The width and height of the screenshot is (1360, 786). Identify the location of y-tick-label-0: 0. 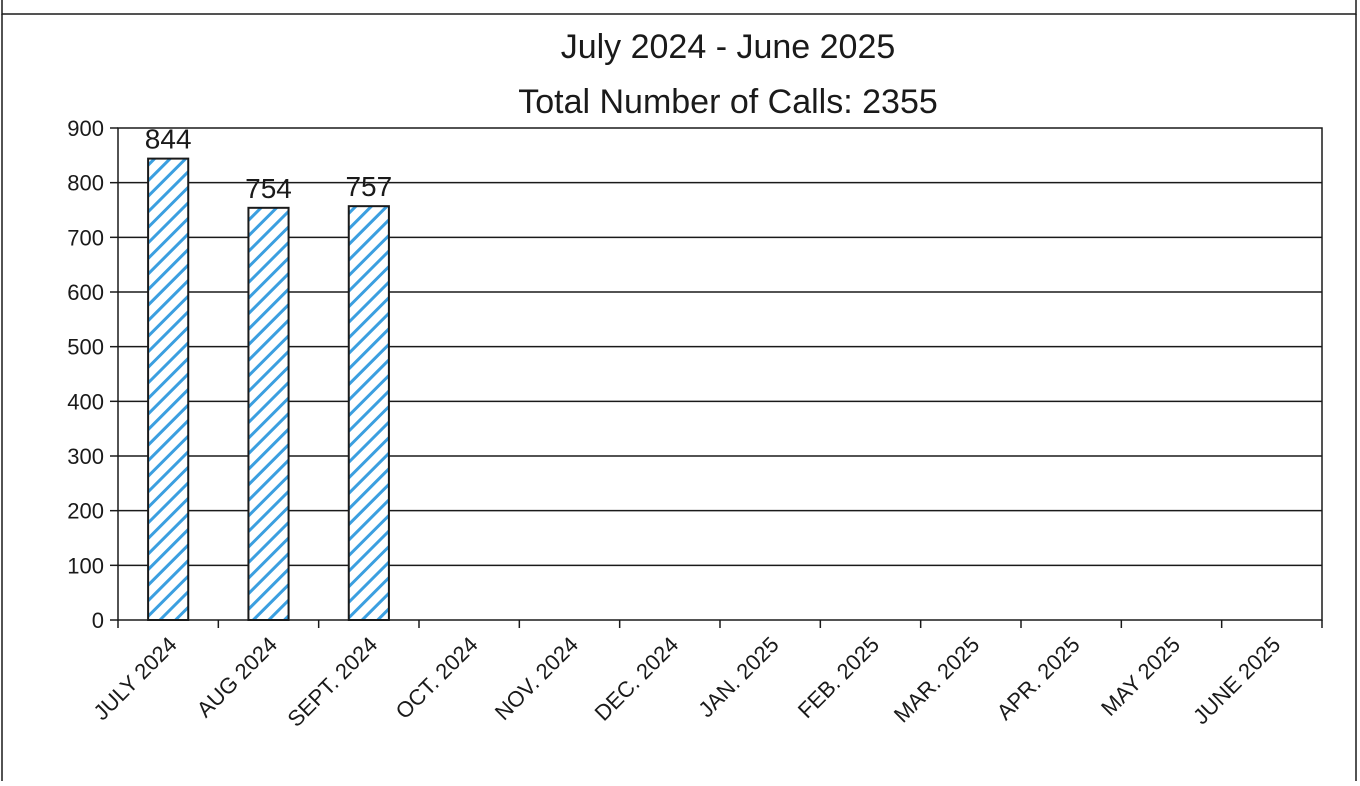
(98, 620).